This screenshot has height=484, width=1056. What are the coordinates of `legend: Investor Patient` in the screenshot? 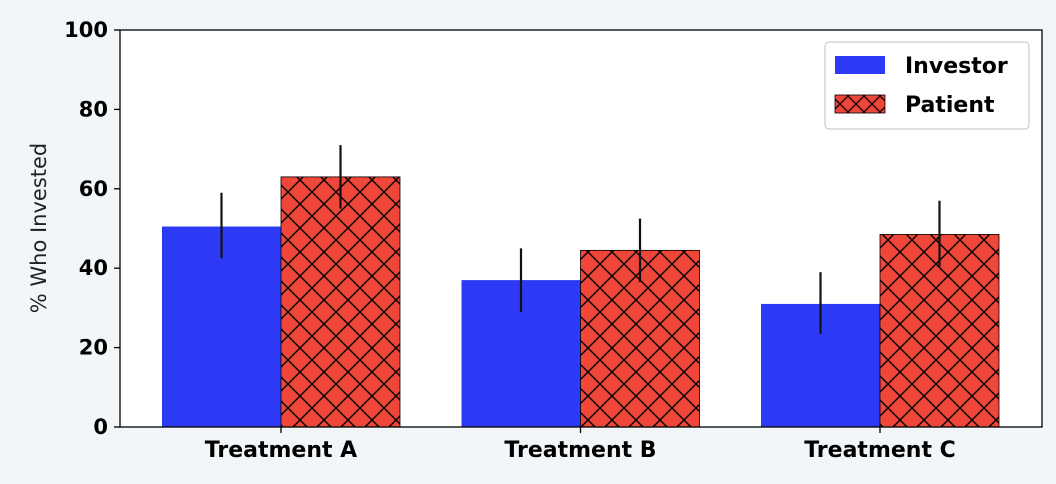 It's located at (927, 85).